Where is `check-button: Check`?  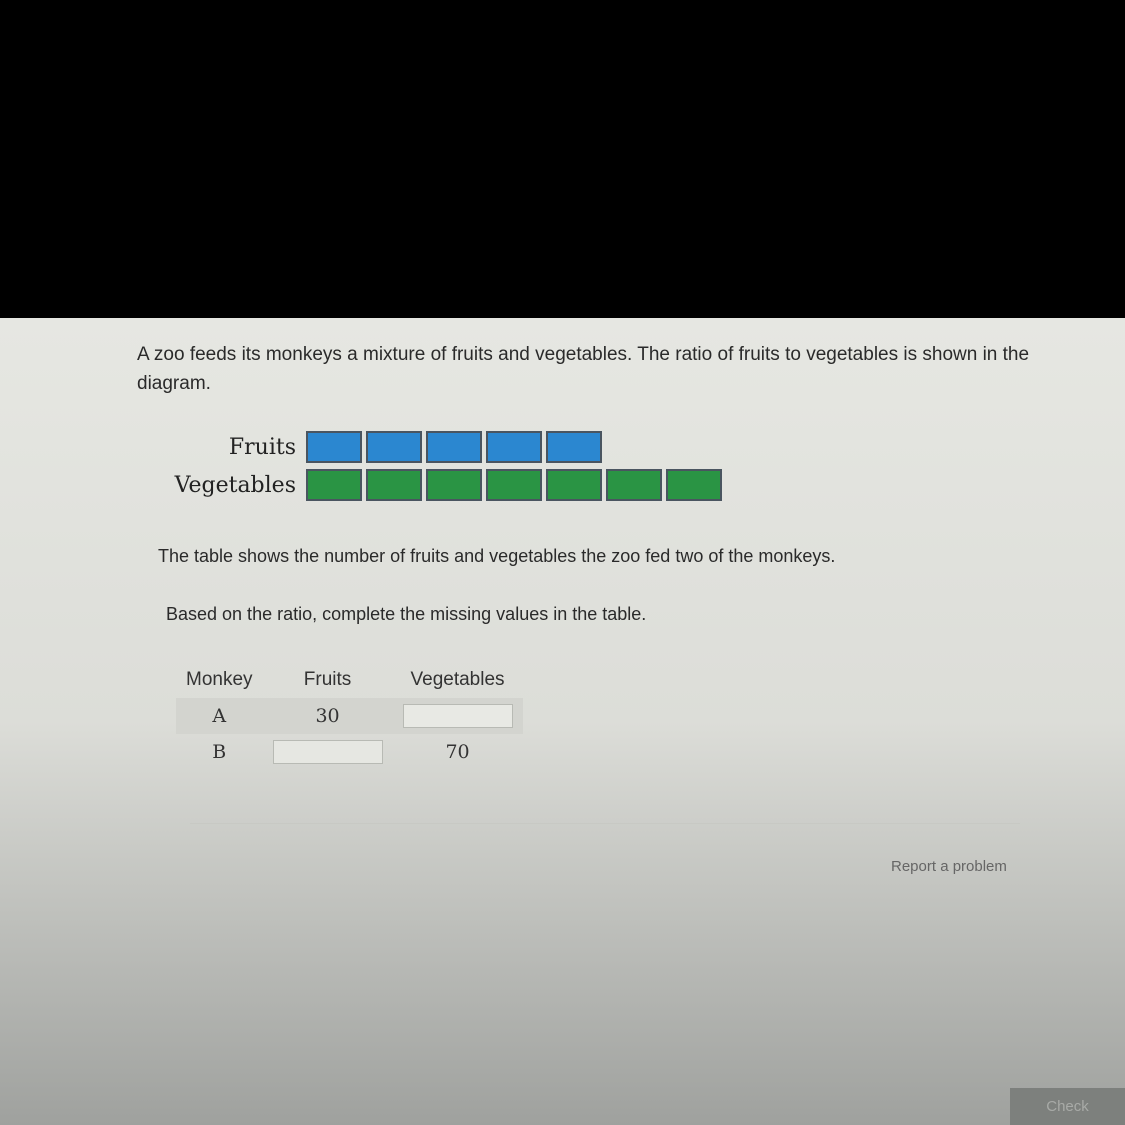 check-button: Check is located at coordinates (1067, 1106).